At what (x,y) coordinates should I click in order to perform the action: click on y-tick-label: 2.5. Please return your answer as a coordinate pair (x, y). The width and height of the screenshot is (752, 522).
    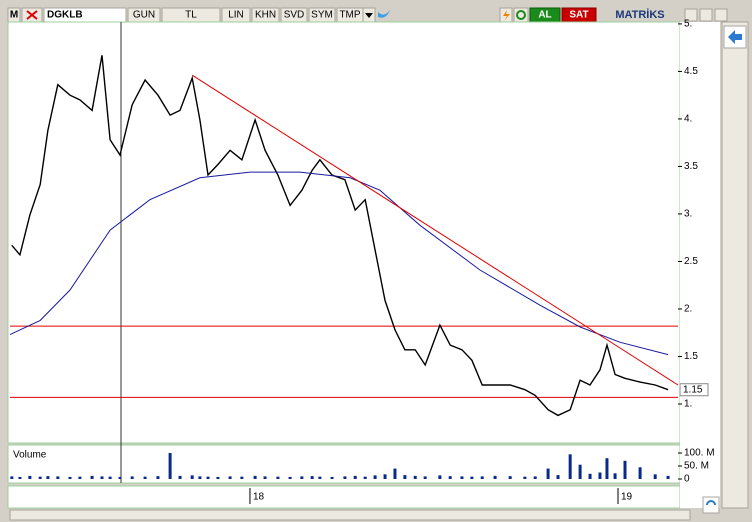
    Looking at the image, I should click on (691, 261).